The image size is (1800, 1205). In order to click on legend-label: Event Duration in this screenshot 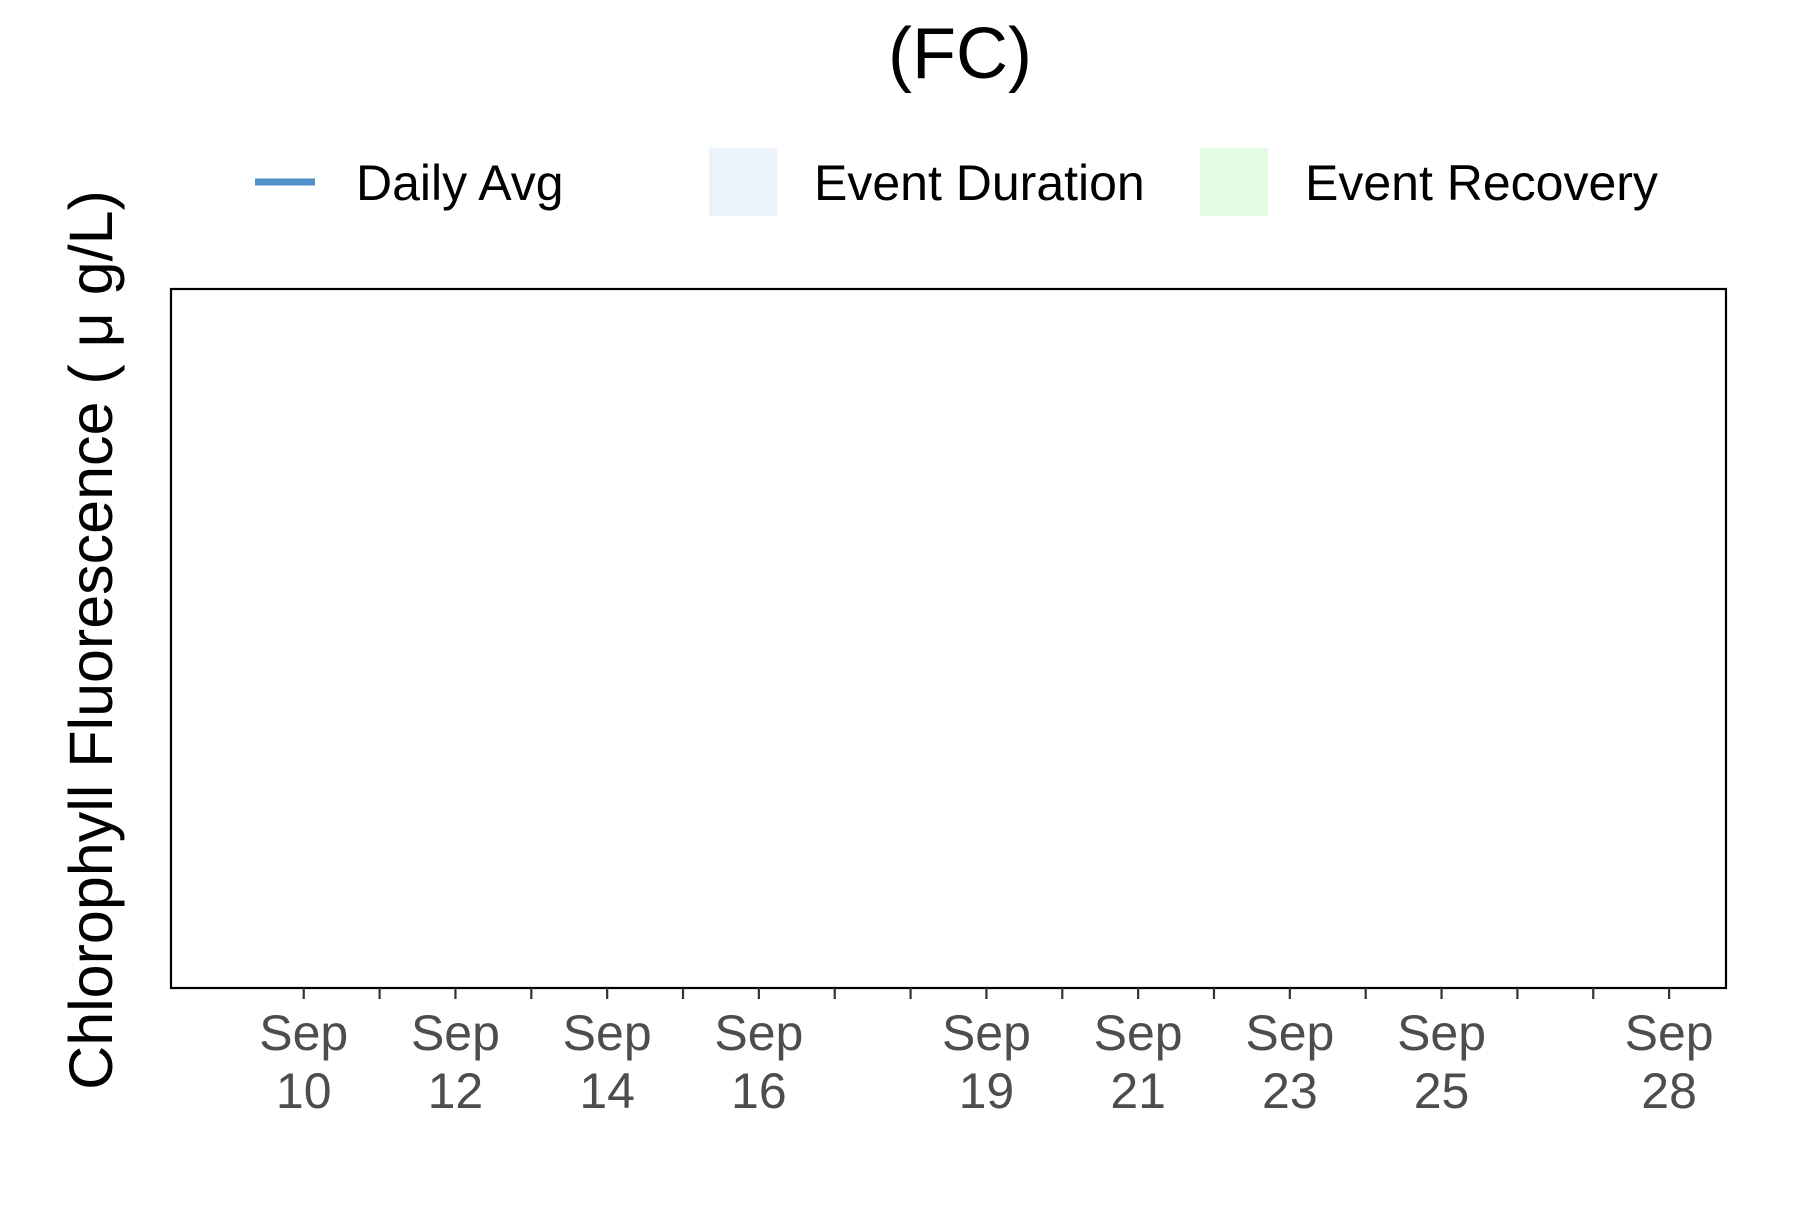, I will do `click(979, 183)`.